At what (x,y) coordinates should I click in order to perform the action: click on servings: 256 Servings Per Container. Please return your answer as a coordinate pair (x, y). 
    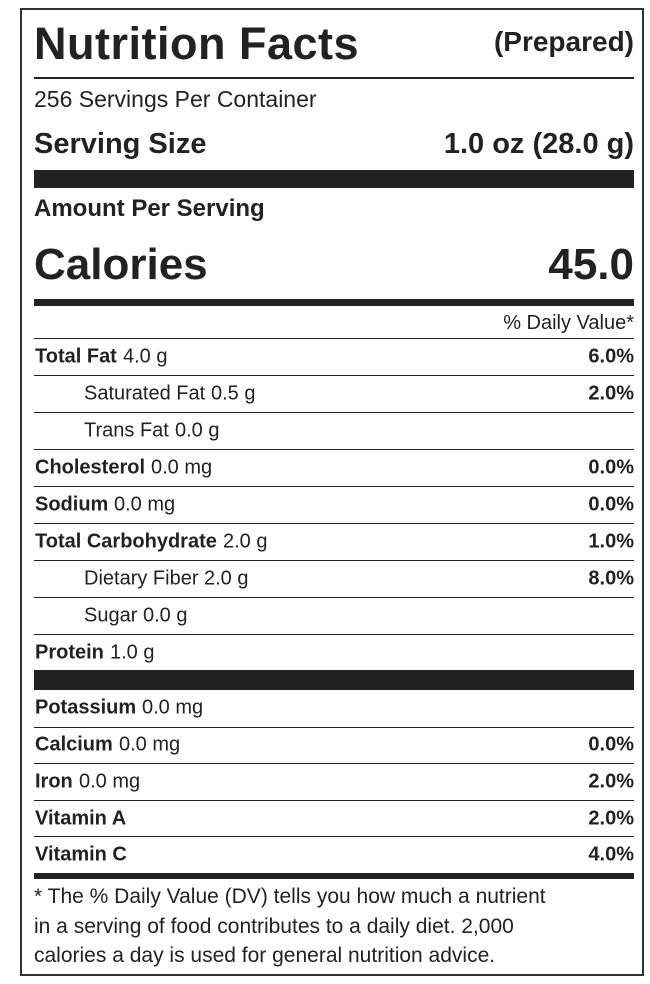
    Looking at the image, I should click on (175, 99).